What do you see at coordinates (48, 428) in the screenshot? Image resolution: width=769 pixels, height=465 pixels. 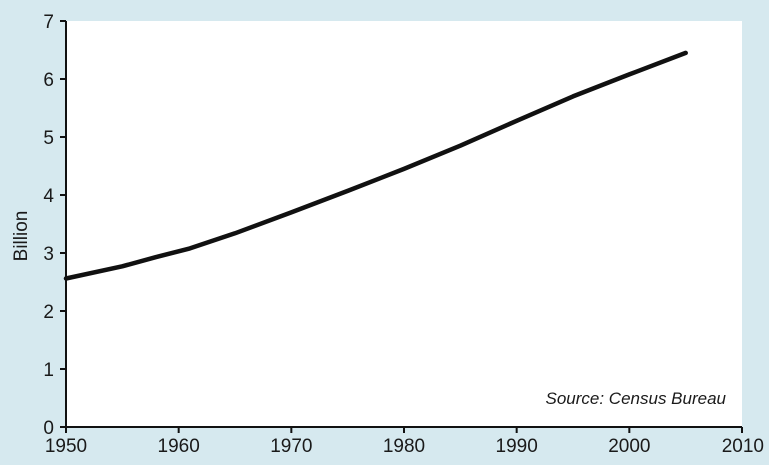 I see `y-tick-label: 0` at bounding box center [48, 428].